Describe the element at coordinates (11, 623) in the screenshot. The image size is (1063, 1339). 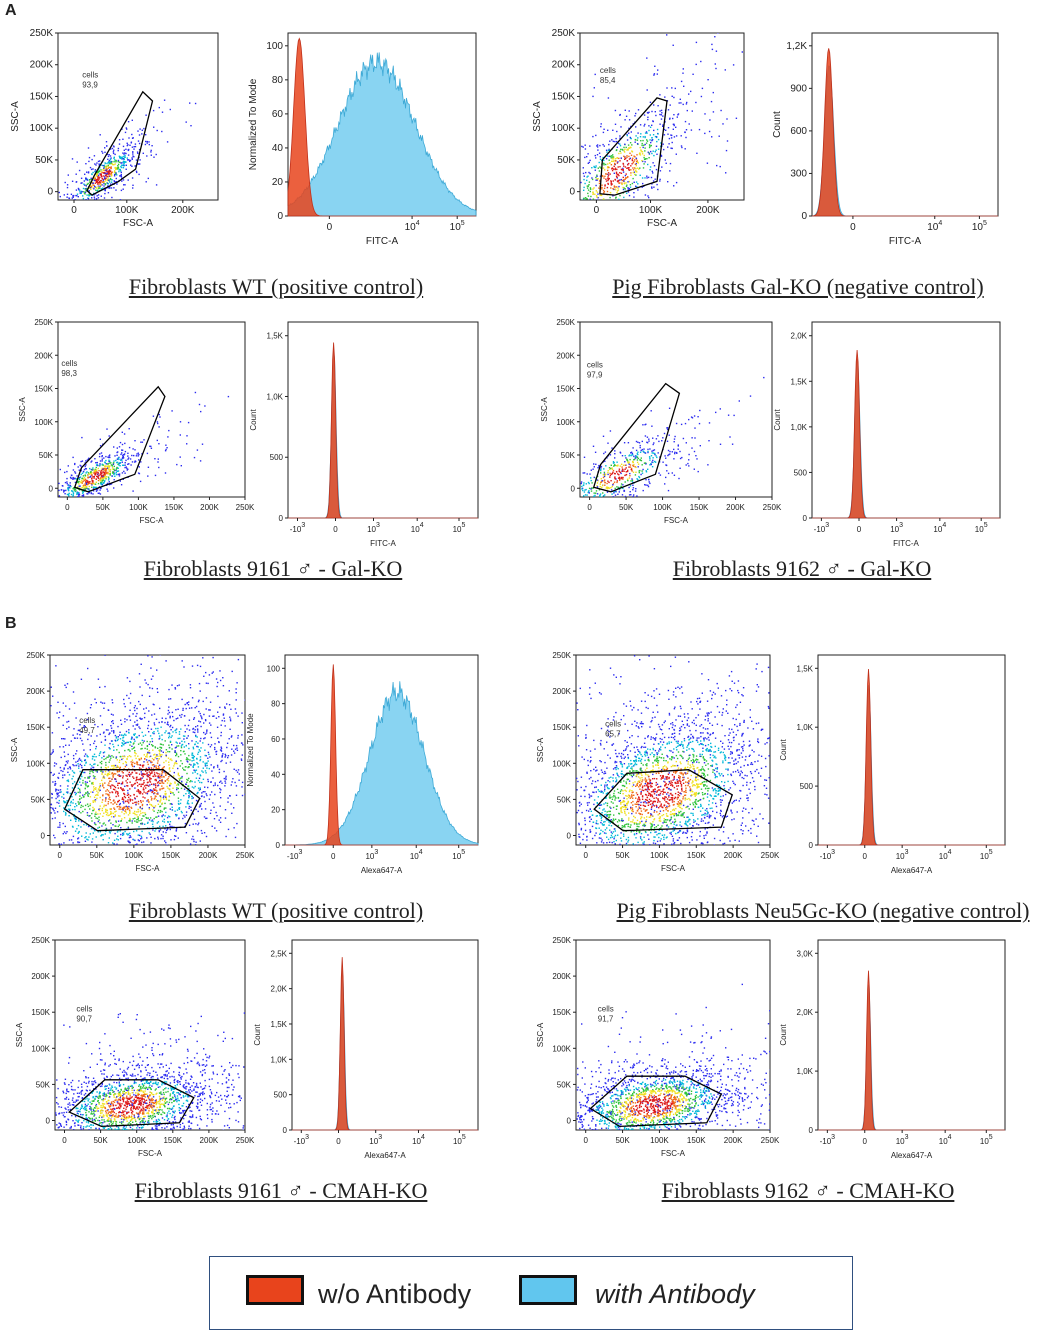
I see `panel-letter-b: B` at that location.